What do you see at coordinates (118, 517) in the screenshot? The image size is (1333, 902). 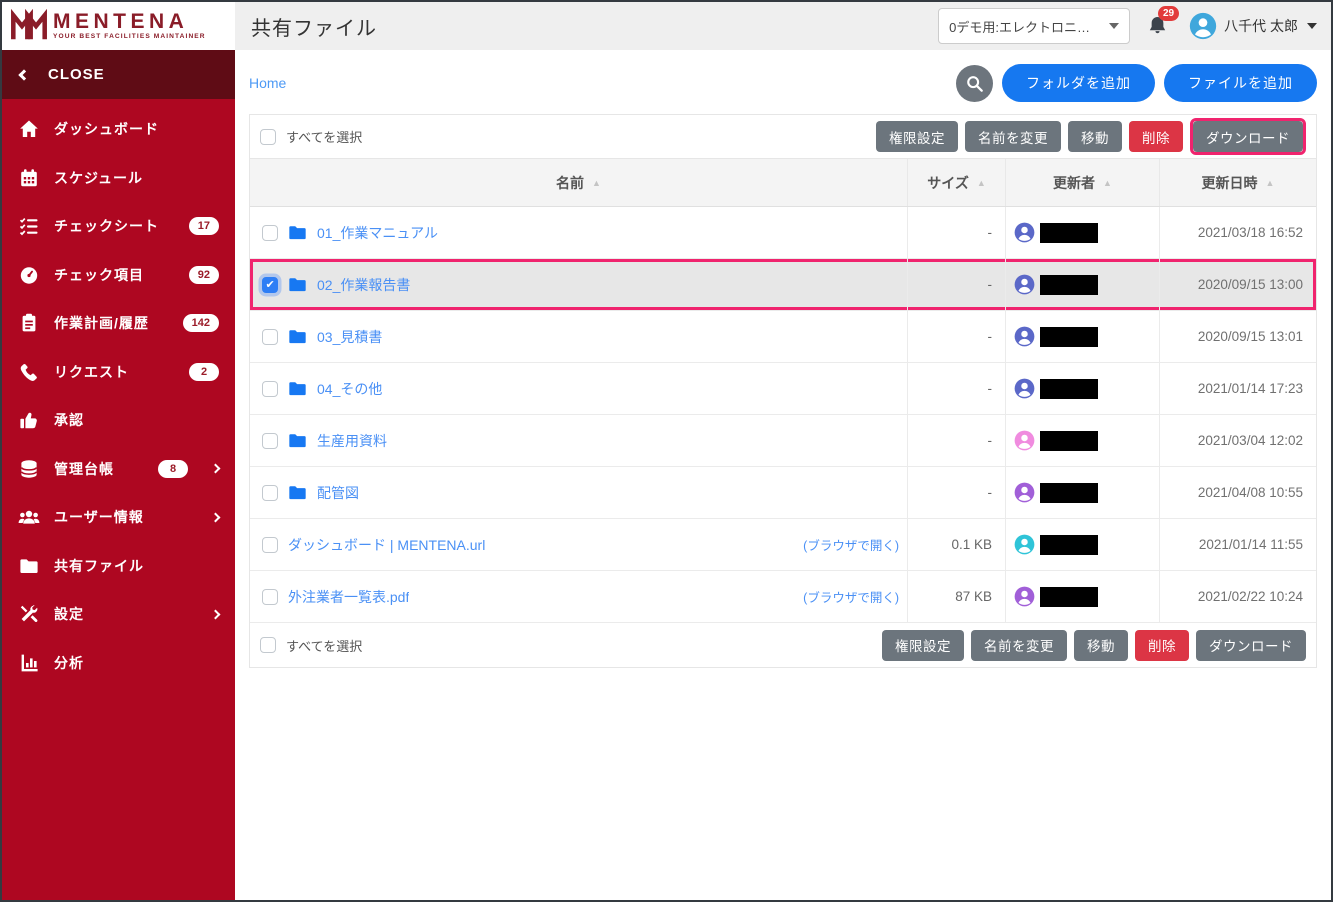 I see `sidebar-item-users: ユーザー情報` at bounding box center [118, 517].